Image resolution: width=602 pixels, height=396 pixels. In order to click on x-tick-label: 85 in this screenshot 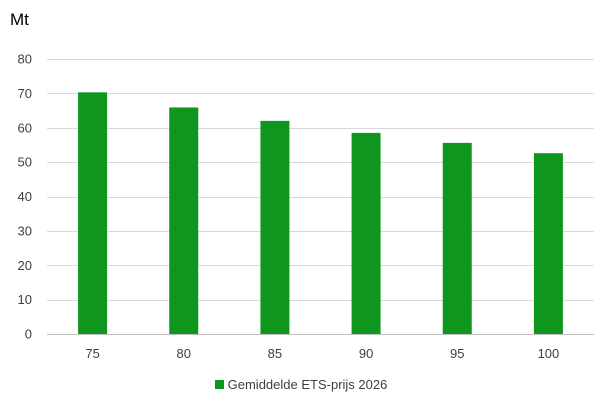, I will do `click(275, 353)`.